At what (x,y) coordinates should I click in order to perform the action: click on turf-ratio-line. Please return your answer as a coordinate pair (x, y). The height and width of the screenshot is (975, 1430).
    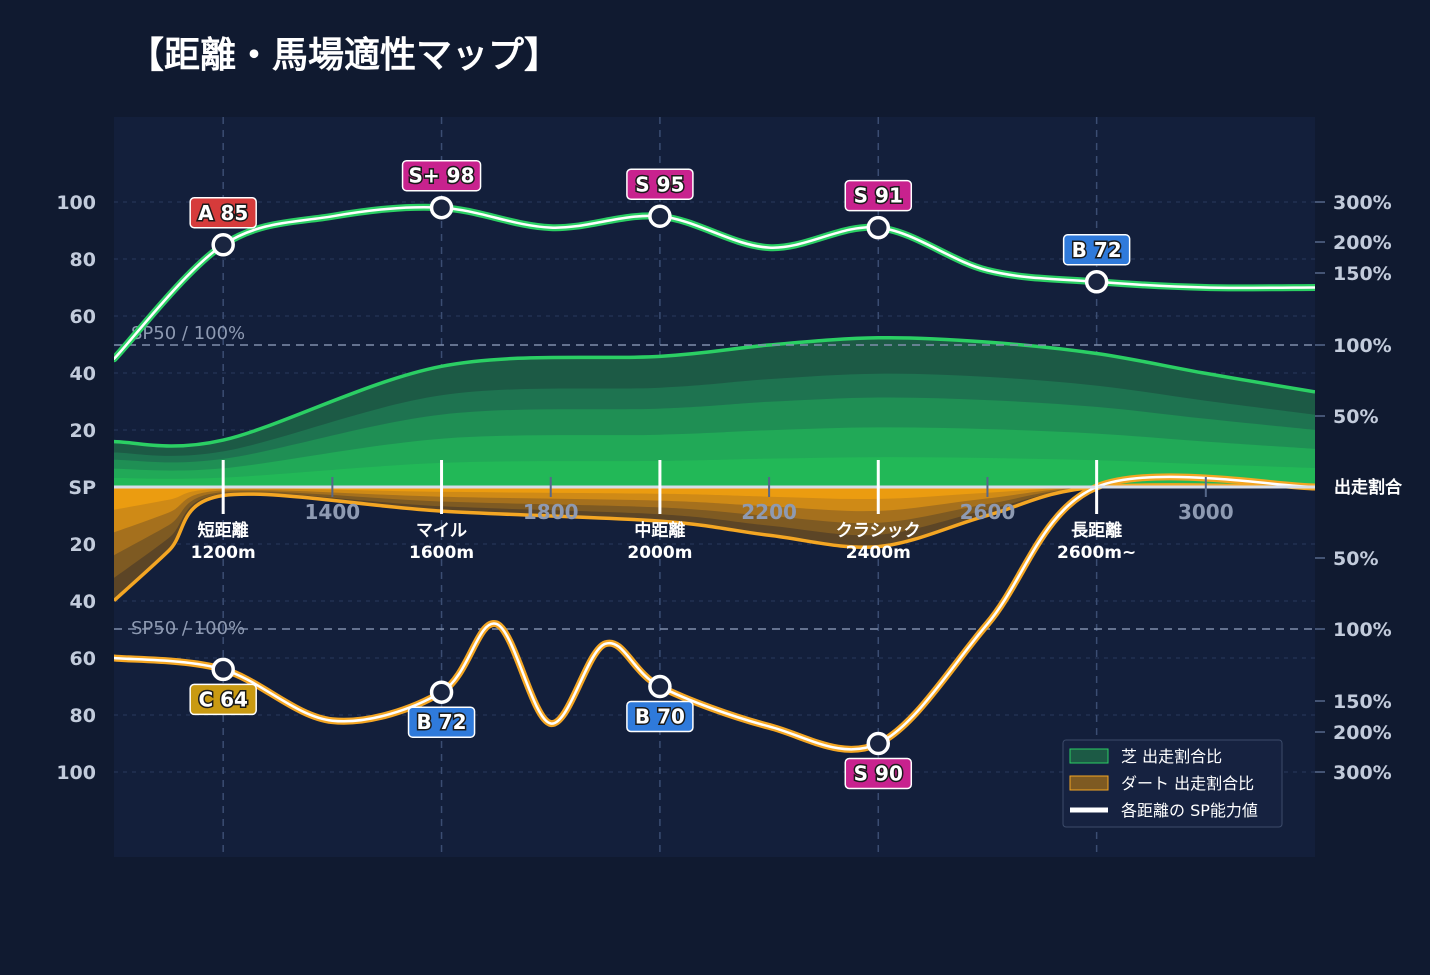
    Looking at the image, I should click on (714, 391).